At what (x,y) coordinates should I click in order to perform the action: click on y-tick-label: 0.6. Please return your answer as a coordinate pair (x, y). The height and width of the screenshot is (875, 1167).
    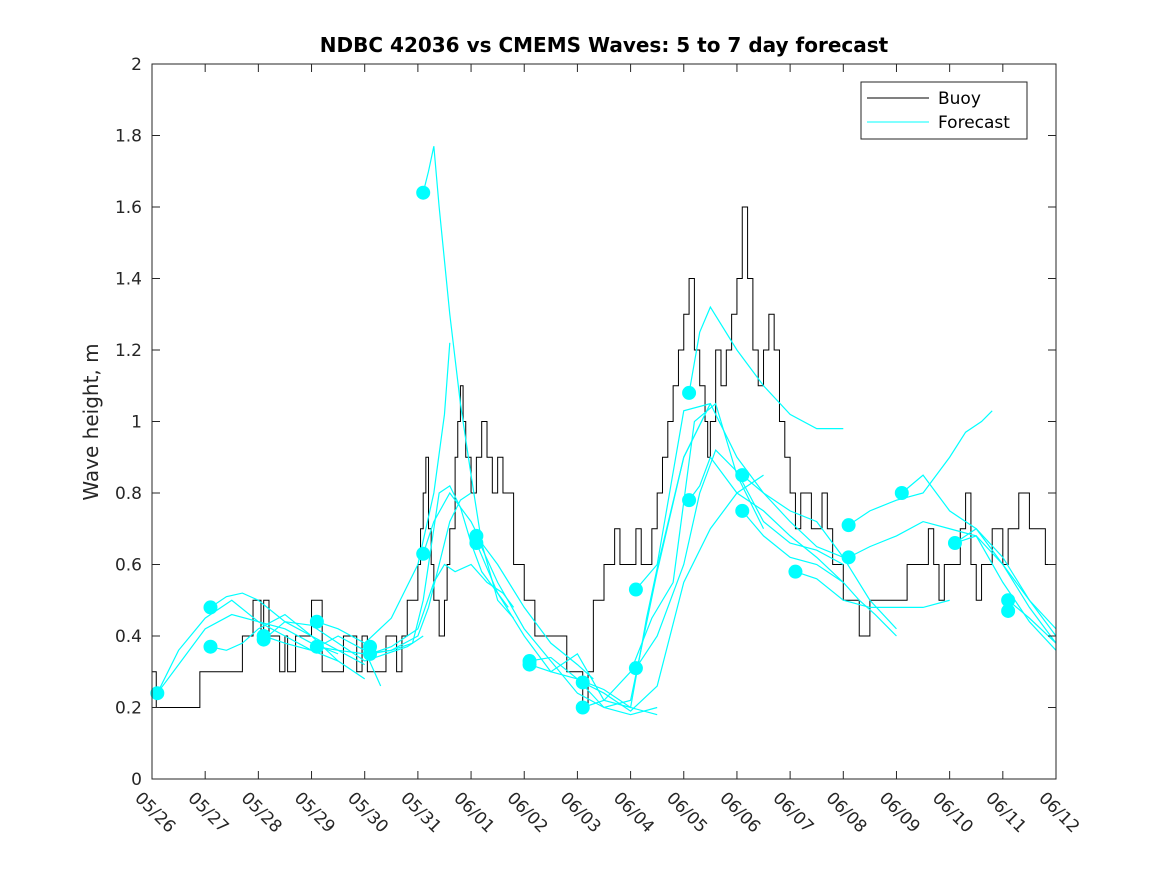
    Looking at the image, I should click on (128, 566).